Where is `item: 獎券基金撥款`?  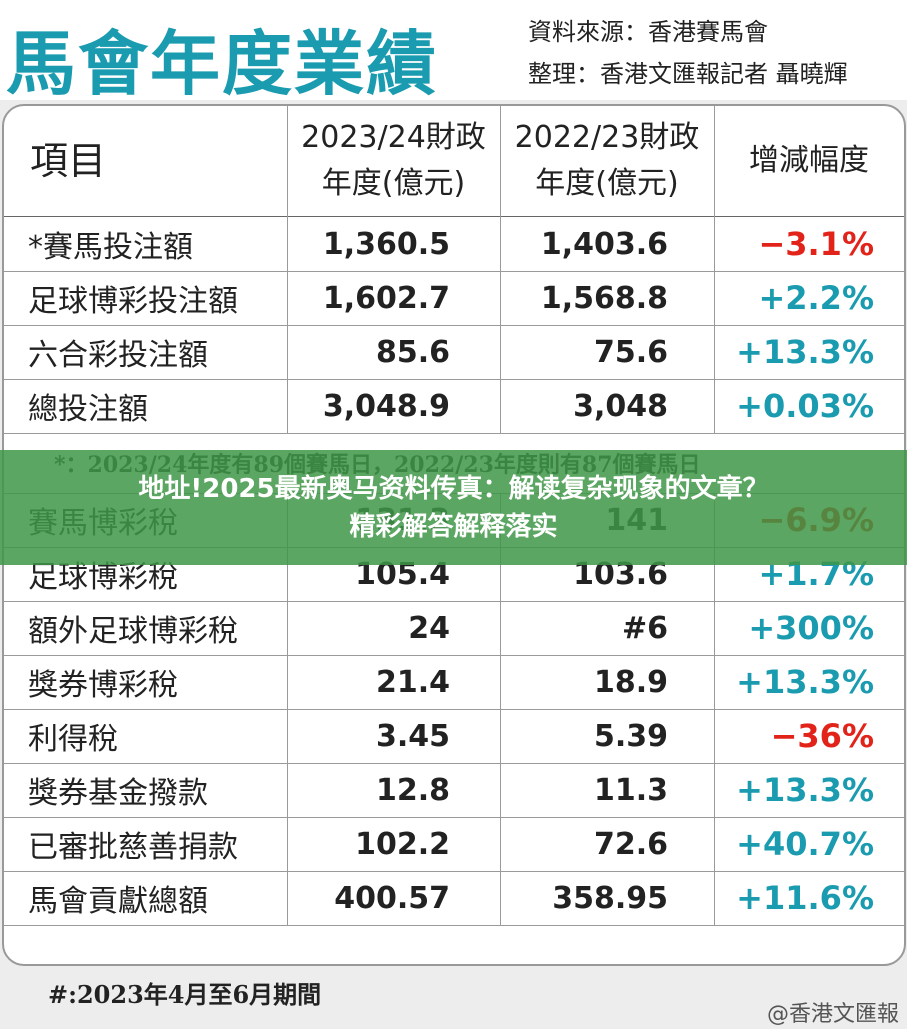 item: 獎券基金撥款 is located at coordinates (118, 793).